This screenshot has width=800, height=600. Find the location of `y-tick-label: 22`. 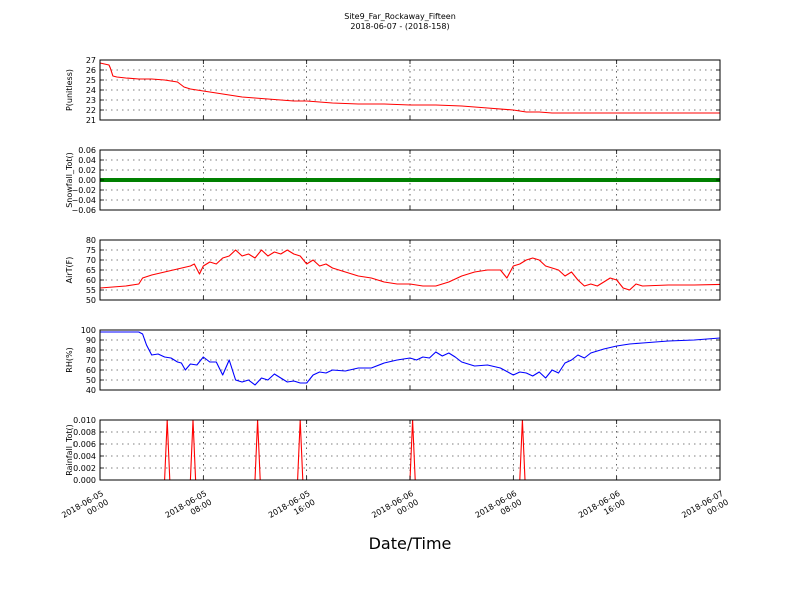

y-tick-label: 22 is located at coordinates (91, 110).